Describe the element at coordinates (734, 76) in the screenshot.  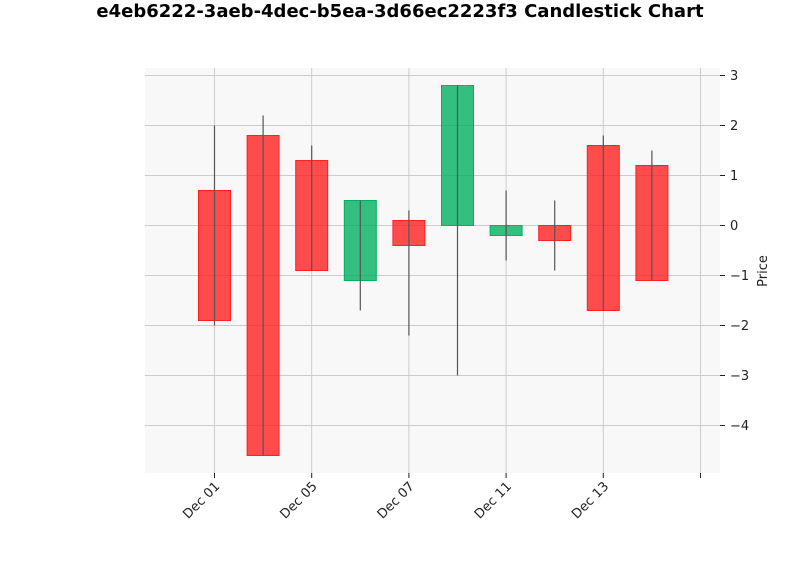
I see `y-tick-label: 3` at that location.